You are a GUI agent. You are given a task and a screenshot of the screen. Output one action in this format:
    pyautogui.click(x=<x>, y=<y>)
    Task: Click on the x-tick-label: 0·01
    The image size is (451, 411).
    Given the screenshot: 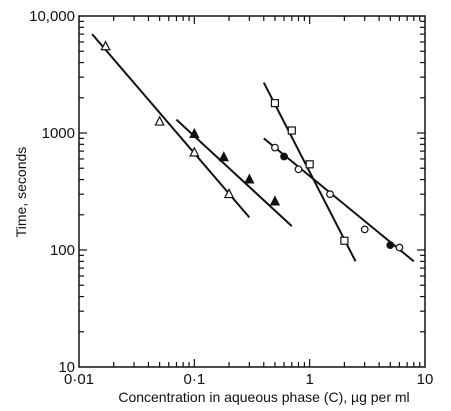 What is the action you would take?
    pyautogui.click(x=79, y=379)
    